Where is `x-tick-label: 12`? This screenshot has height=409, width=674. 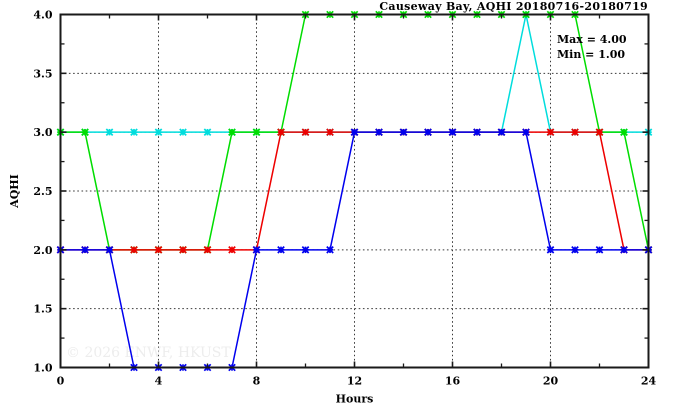 x-tick-label: 12 is located at coordinates (354, 381).